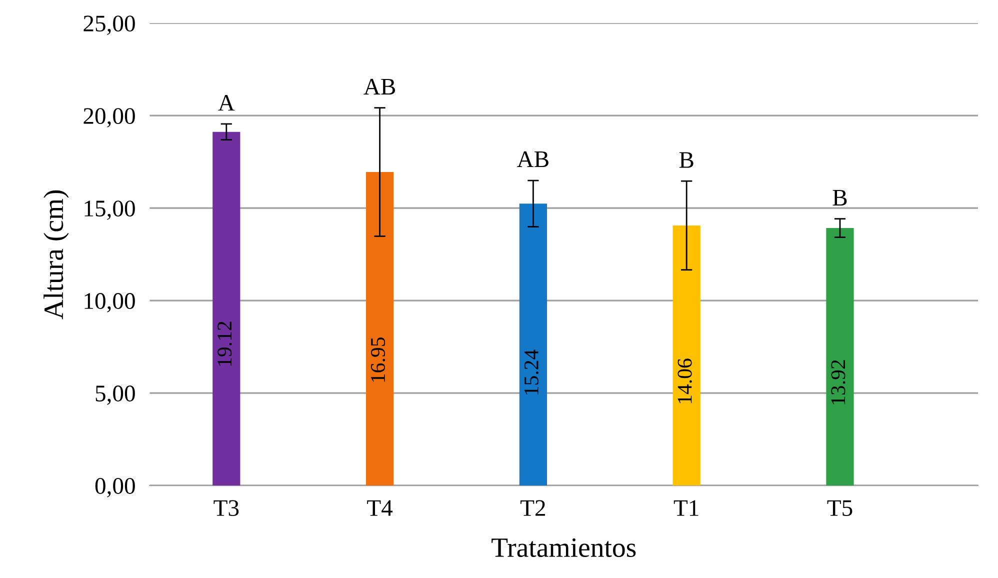 The image size is (998, 578). Describe the element at coordinates (686, 508) in the screenshot. I see `x-tick-label: T1` at that location.